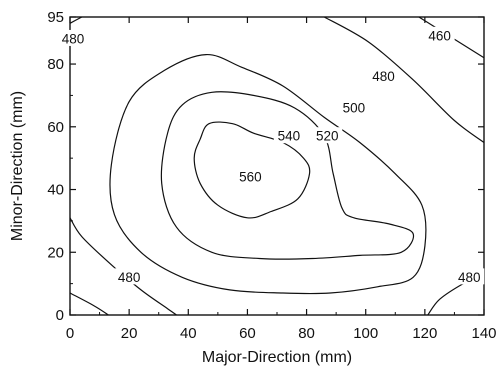 The width and height of the screenshot is (501, 374). Describe the element at coordinates (306, 333) in the screenshot. I see `x-tick-label: 80` at that location.